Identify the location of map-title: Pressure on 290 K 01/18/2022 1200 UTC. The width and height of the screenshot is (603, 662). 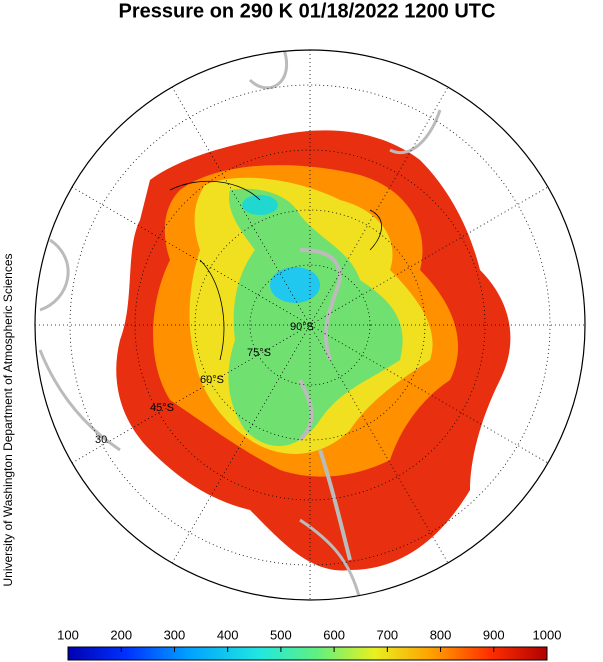
(307, 11).